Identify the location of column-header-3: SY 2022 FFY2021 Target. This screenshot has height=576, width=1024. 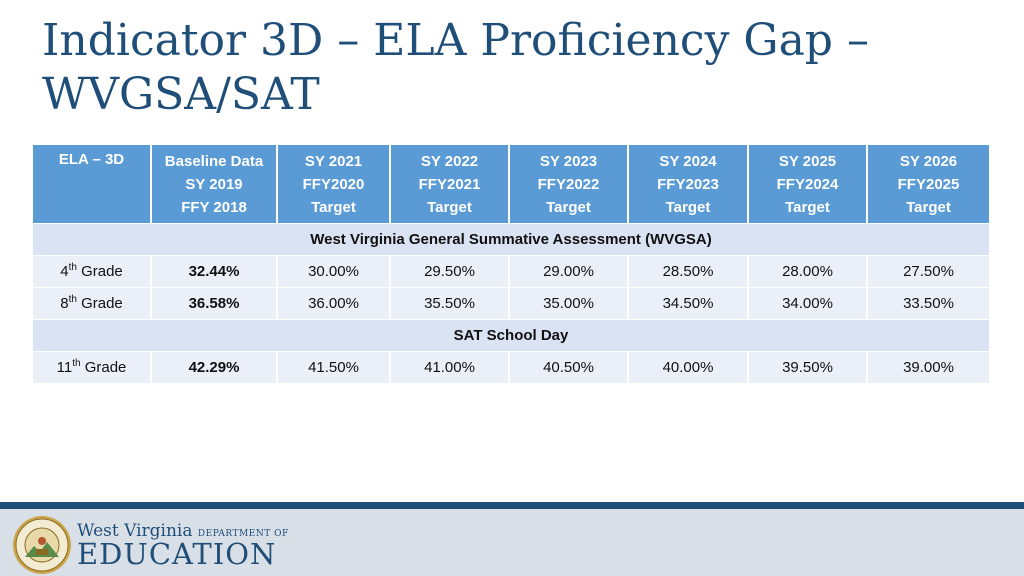
(450, 184).